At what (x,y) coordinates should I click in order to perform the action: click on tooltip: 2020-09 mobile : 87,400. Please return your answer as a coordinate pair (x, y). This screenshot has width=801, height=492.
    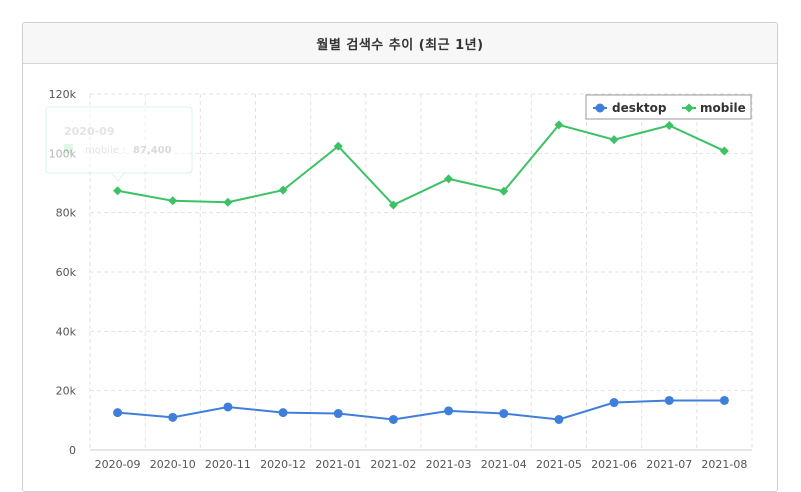
    Looking at the image, I should click on (119, 144).